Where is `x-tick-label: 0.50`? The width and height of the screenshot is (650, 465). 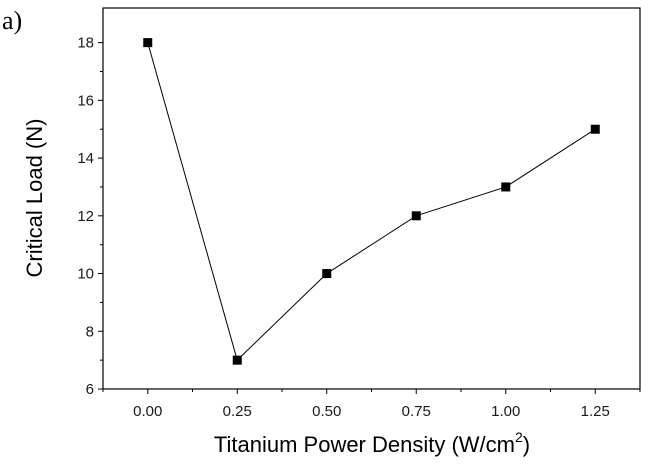
x-tick-label: 0.50 is located at coordinates (326, 411).